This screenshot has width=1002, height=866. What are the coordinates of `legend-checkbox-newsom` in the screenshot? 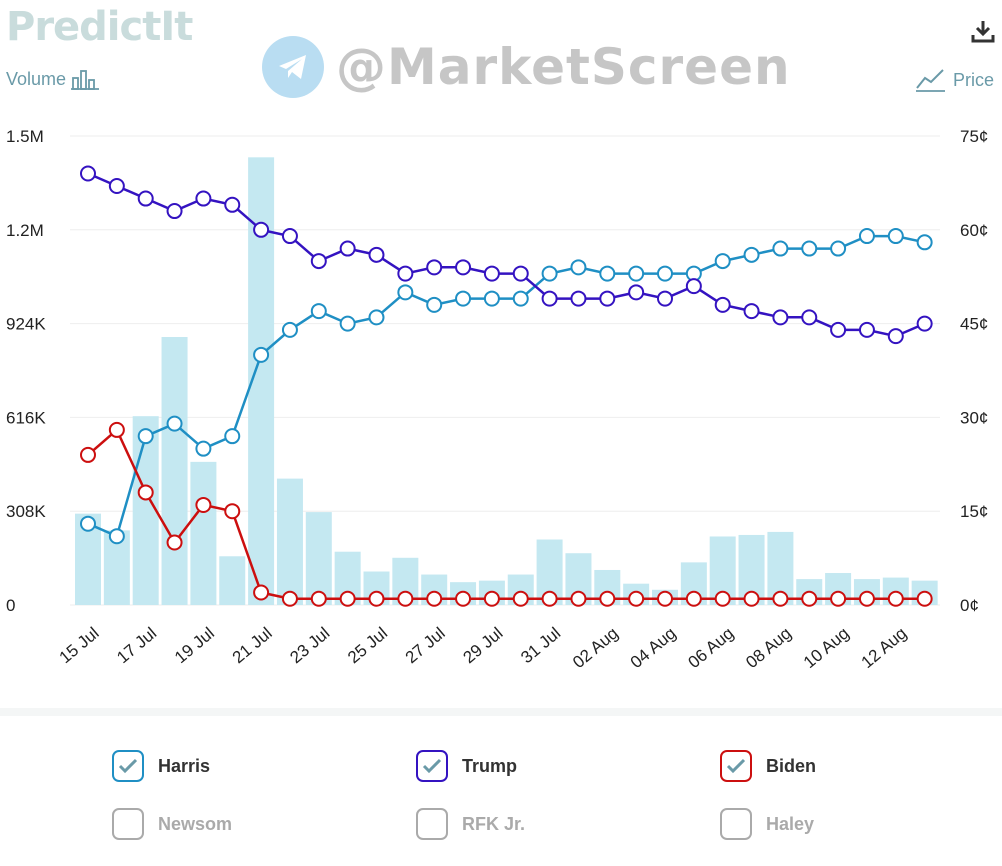 It's located at (128, 824).